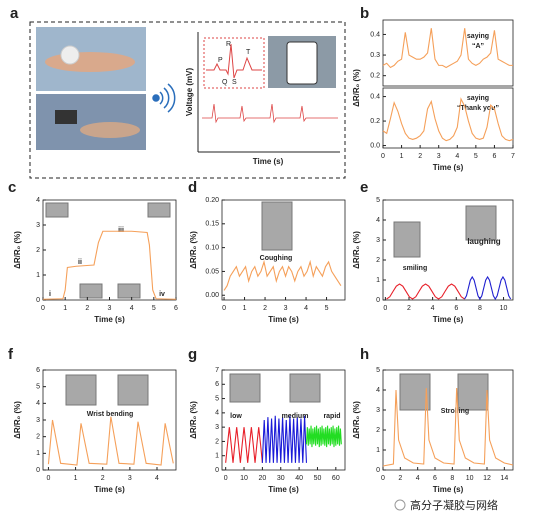 This screenshot has width=539, height=517. Describe the element at coordinates (513, 156) in the screenshot. I see `x-tick-label: 7` at that location.